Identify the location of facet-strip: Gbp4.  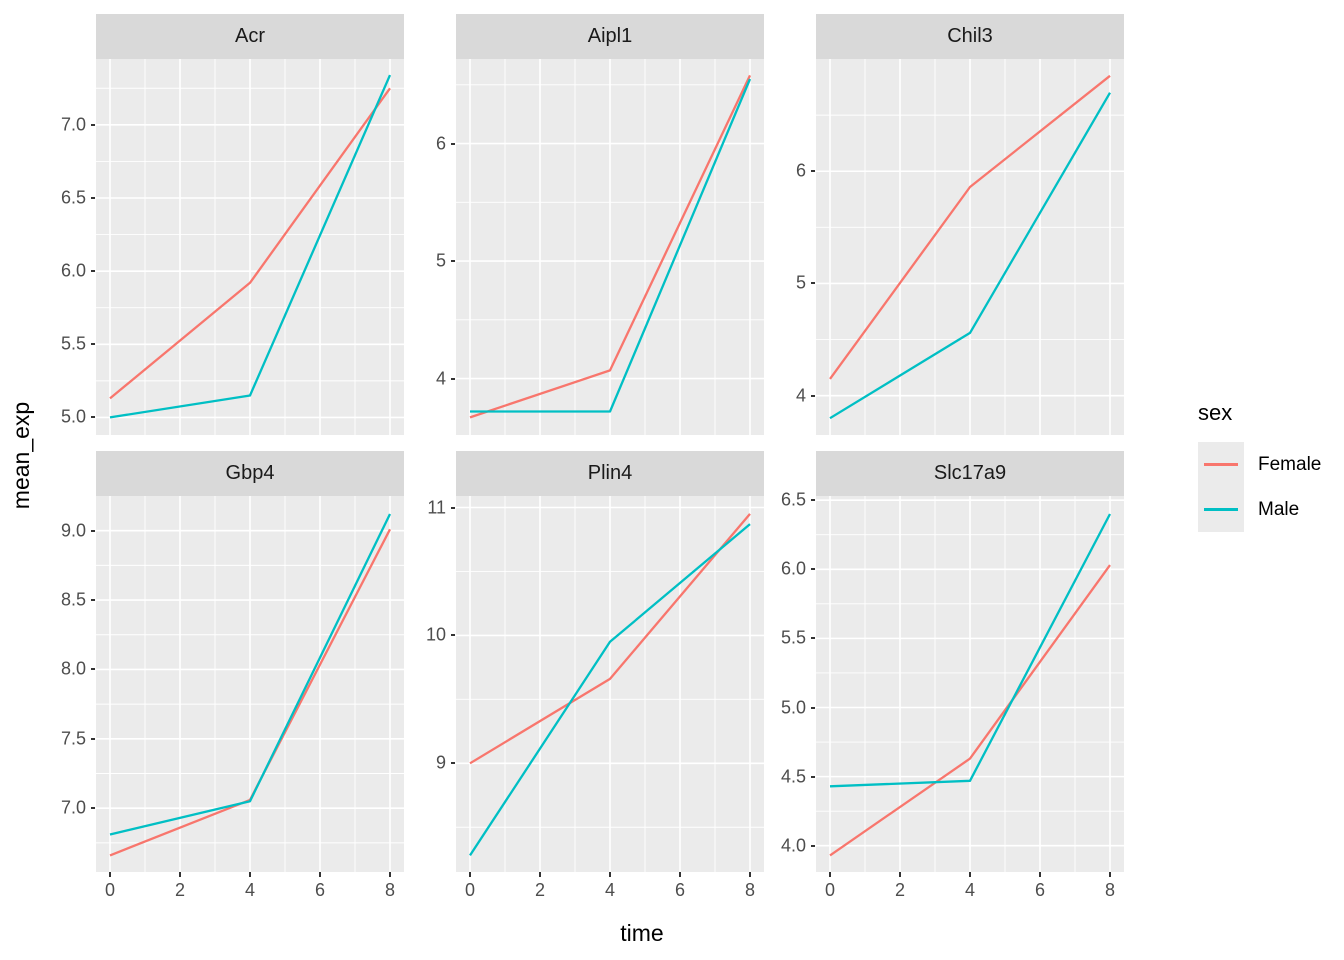
(250, 473).